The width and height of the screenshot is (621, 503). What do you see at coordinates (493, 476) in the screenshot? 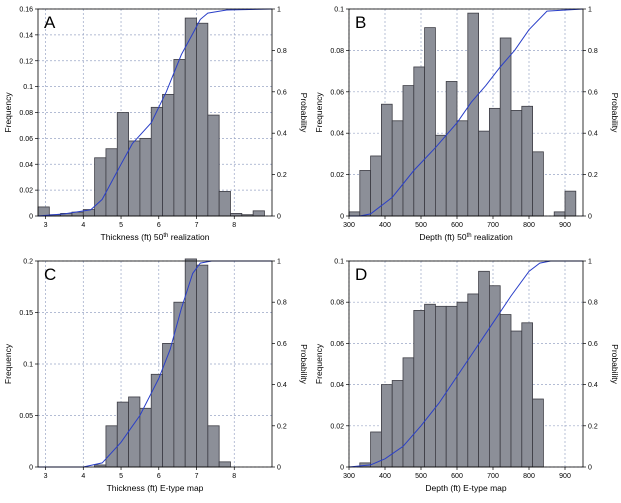
I see `x-tick-label: 700` at bounding box center [493, 476].